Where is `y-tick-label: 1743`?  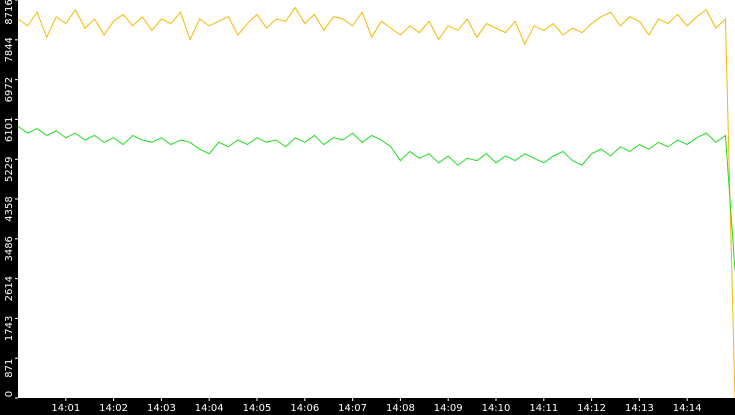 y-tick-label: 1743 is located at coordinates (9, 328).